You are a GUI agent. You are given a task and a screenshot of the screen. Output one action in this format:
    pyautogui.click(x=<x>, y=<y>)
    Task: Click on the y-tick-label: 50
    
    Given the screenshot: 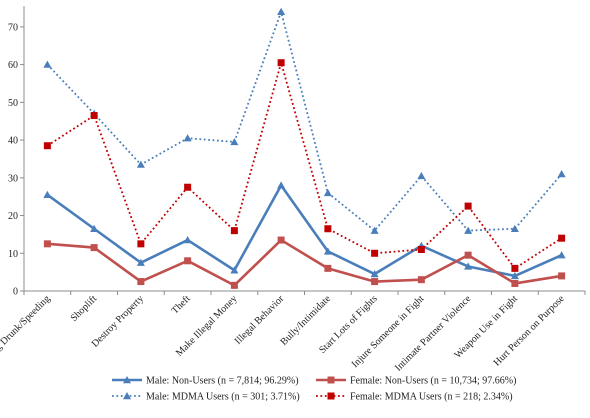 What is the action you would take?
    pyautogui.click(x=13, y=103)
    